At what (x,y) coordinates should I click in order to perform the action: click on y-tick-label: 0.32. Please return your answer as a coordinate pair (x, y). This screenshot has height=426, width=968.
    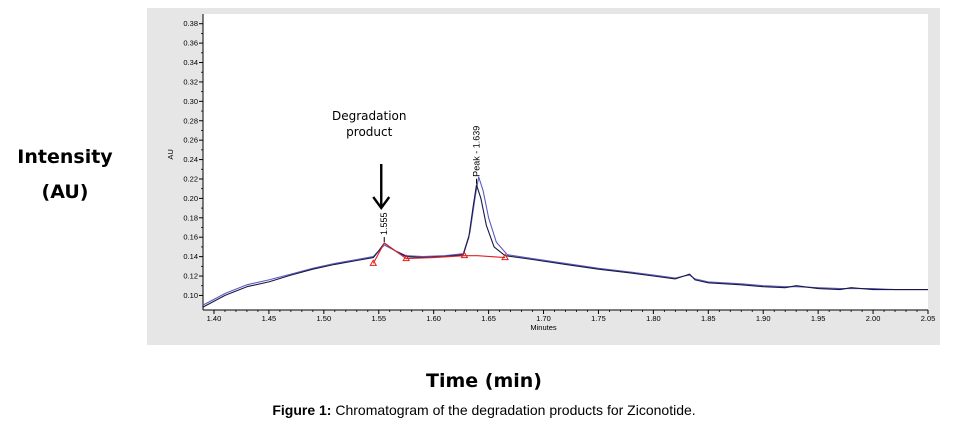
    Looking at the image, I should click on (190, 81).